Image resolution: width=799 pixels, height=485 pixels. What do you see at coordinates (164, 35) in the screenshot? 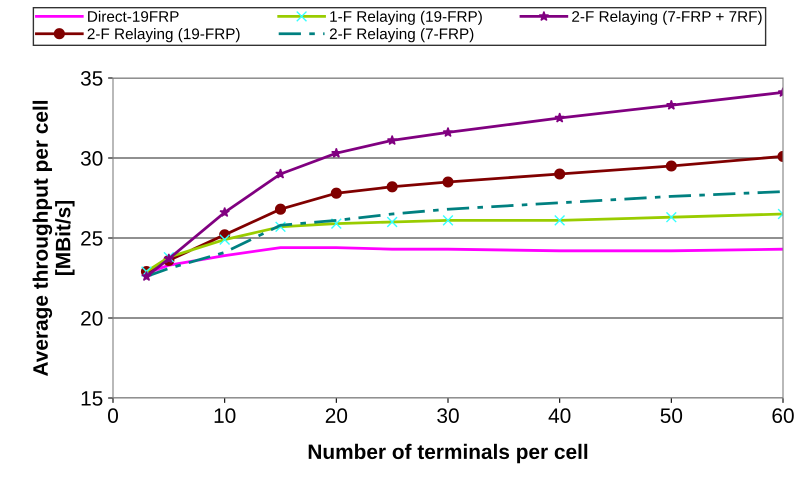
I see `legend-label: 2-F Relaying (19-FRP)` at bounding box center [164, 35].